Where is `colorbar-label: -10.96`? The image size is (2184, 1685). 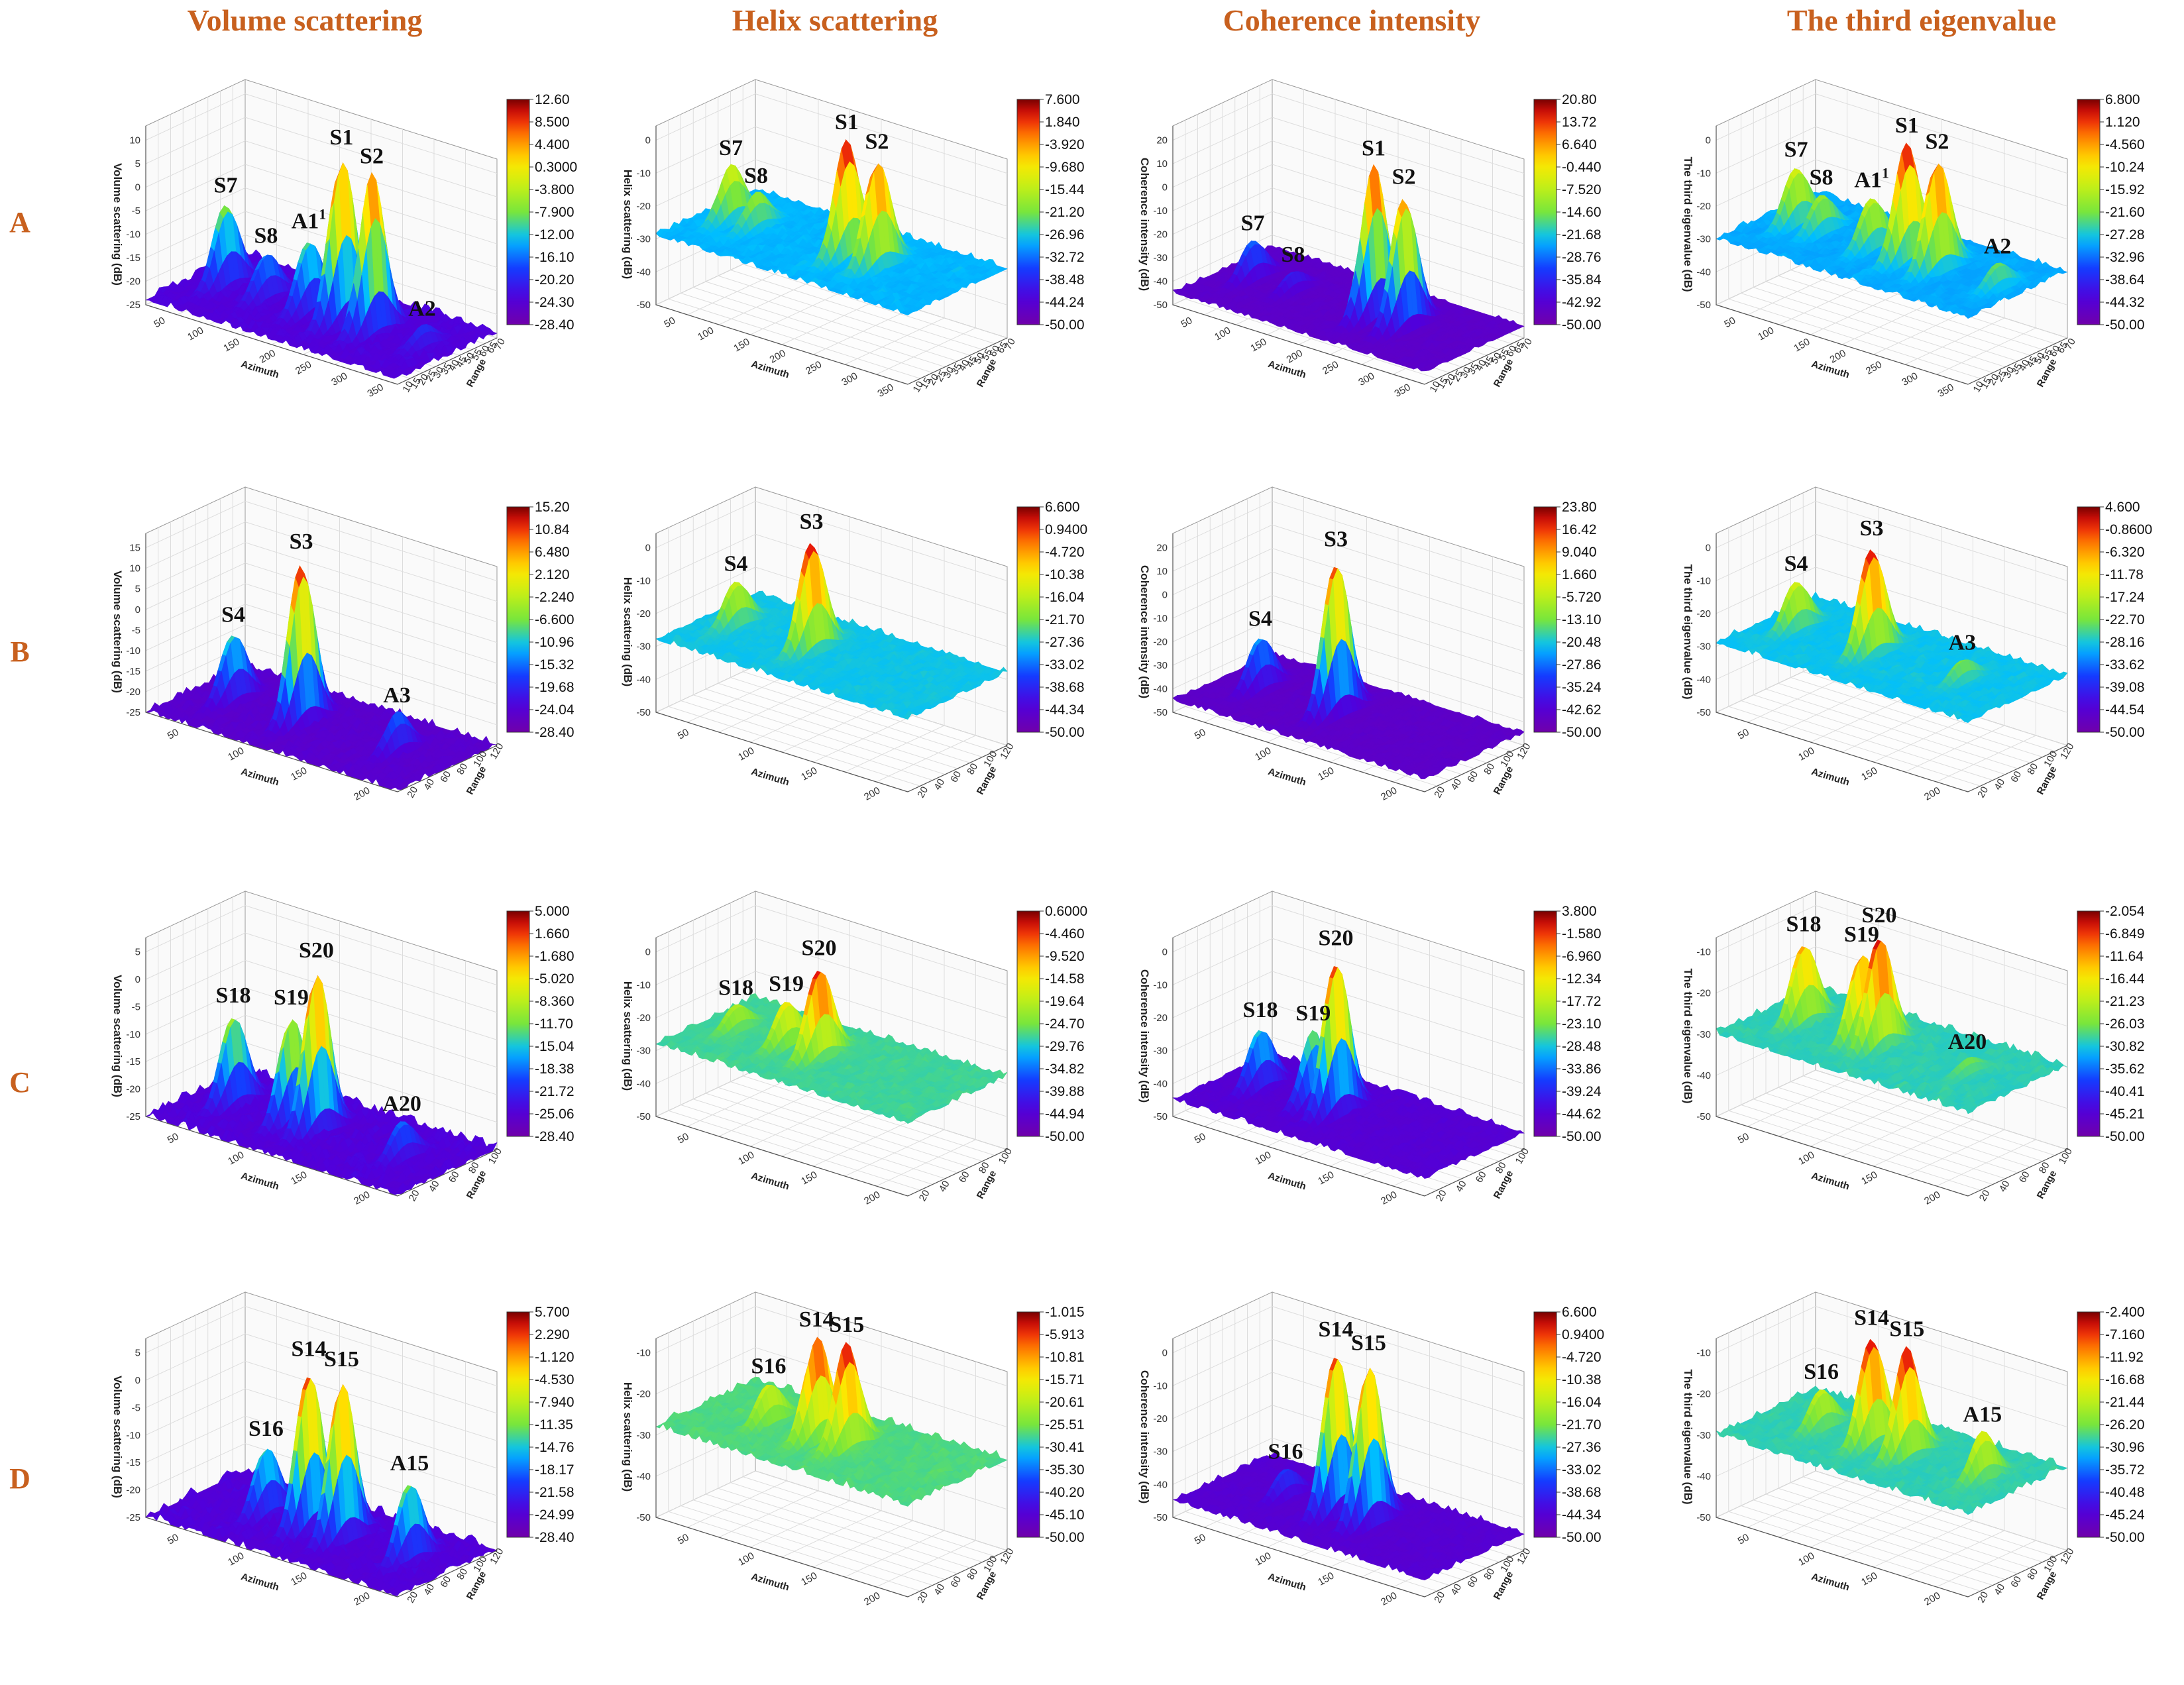 colorbar-label: -10.96 is located at coordinates (554, 642).